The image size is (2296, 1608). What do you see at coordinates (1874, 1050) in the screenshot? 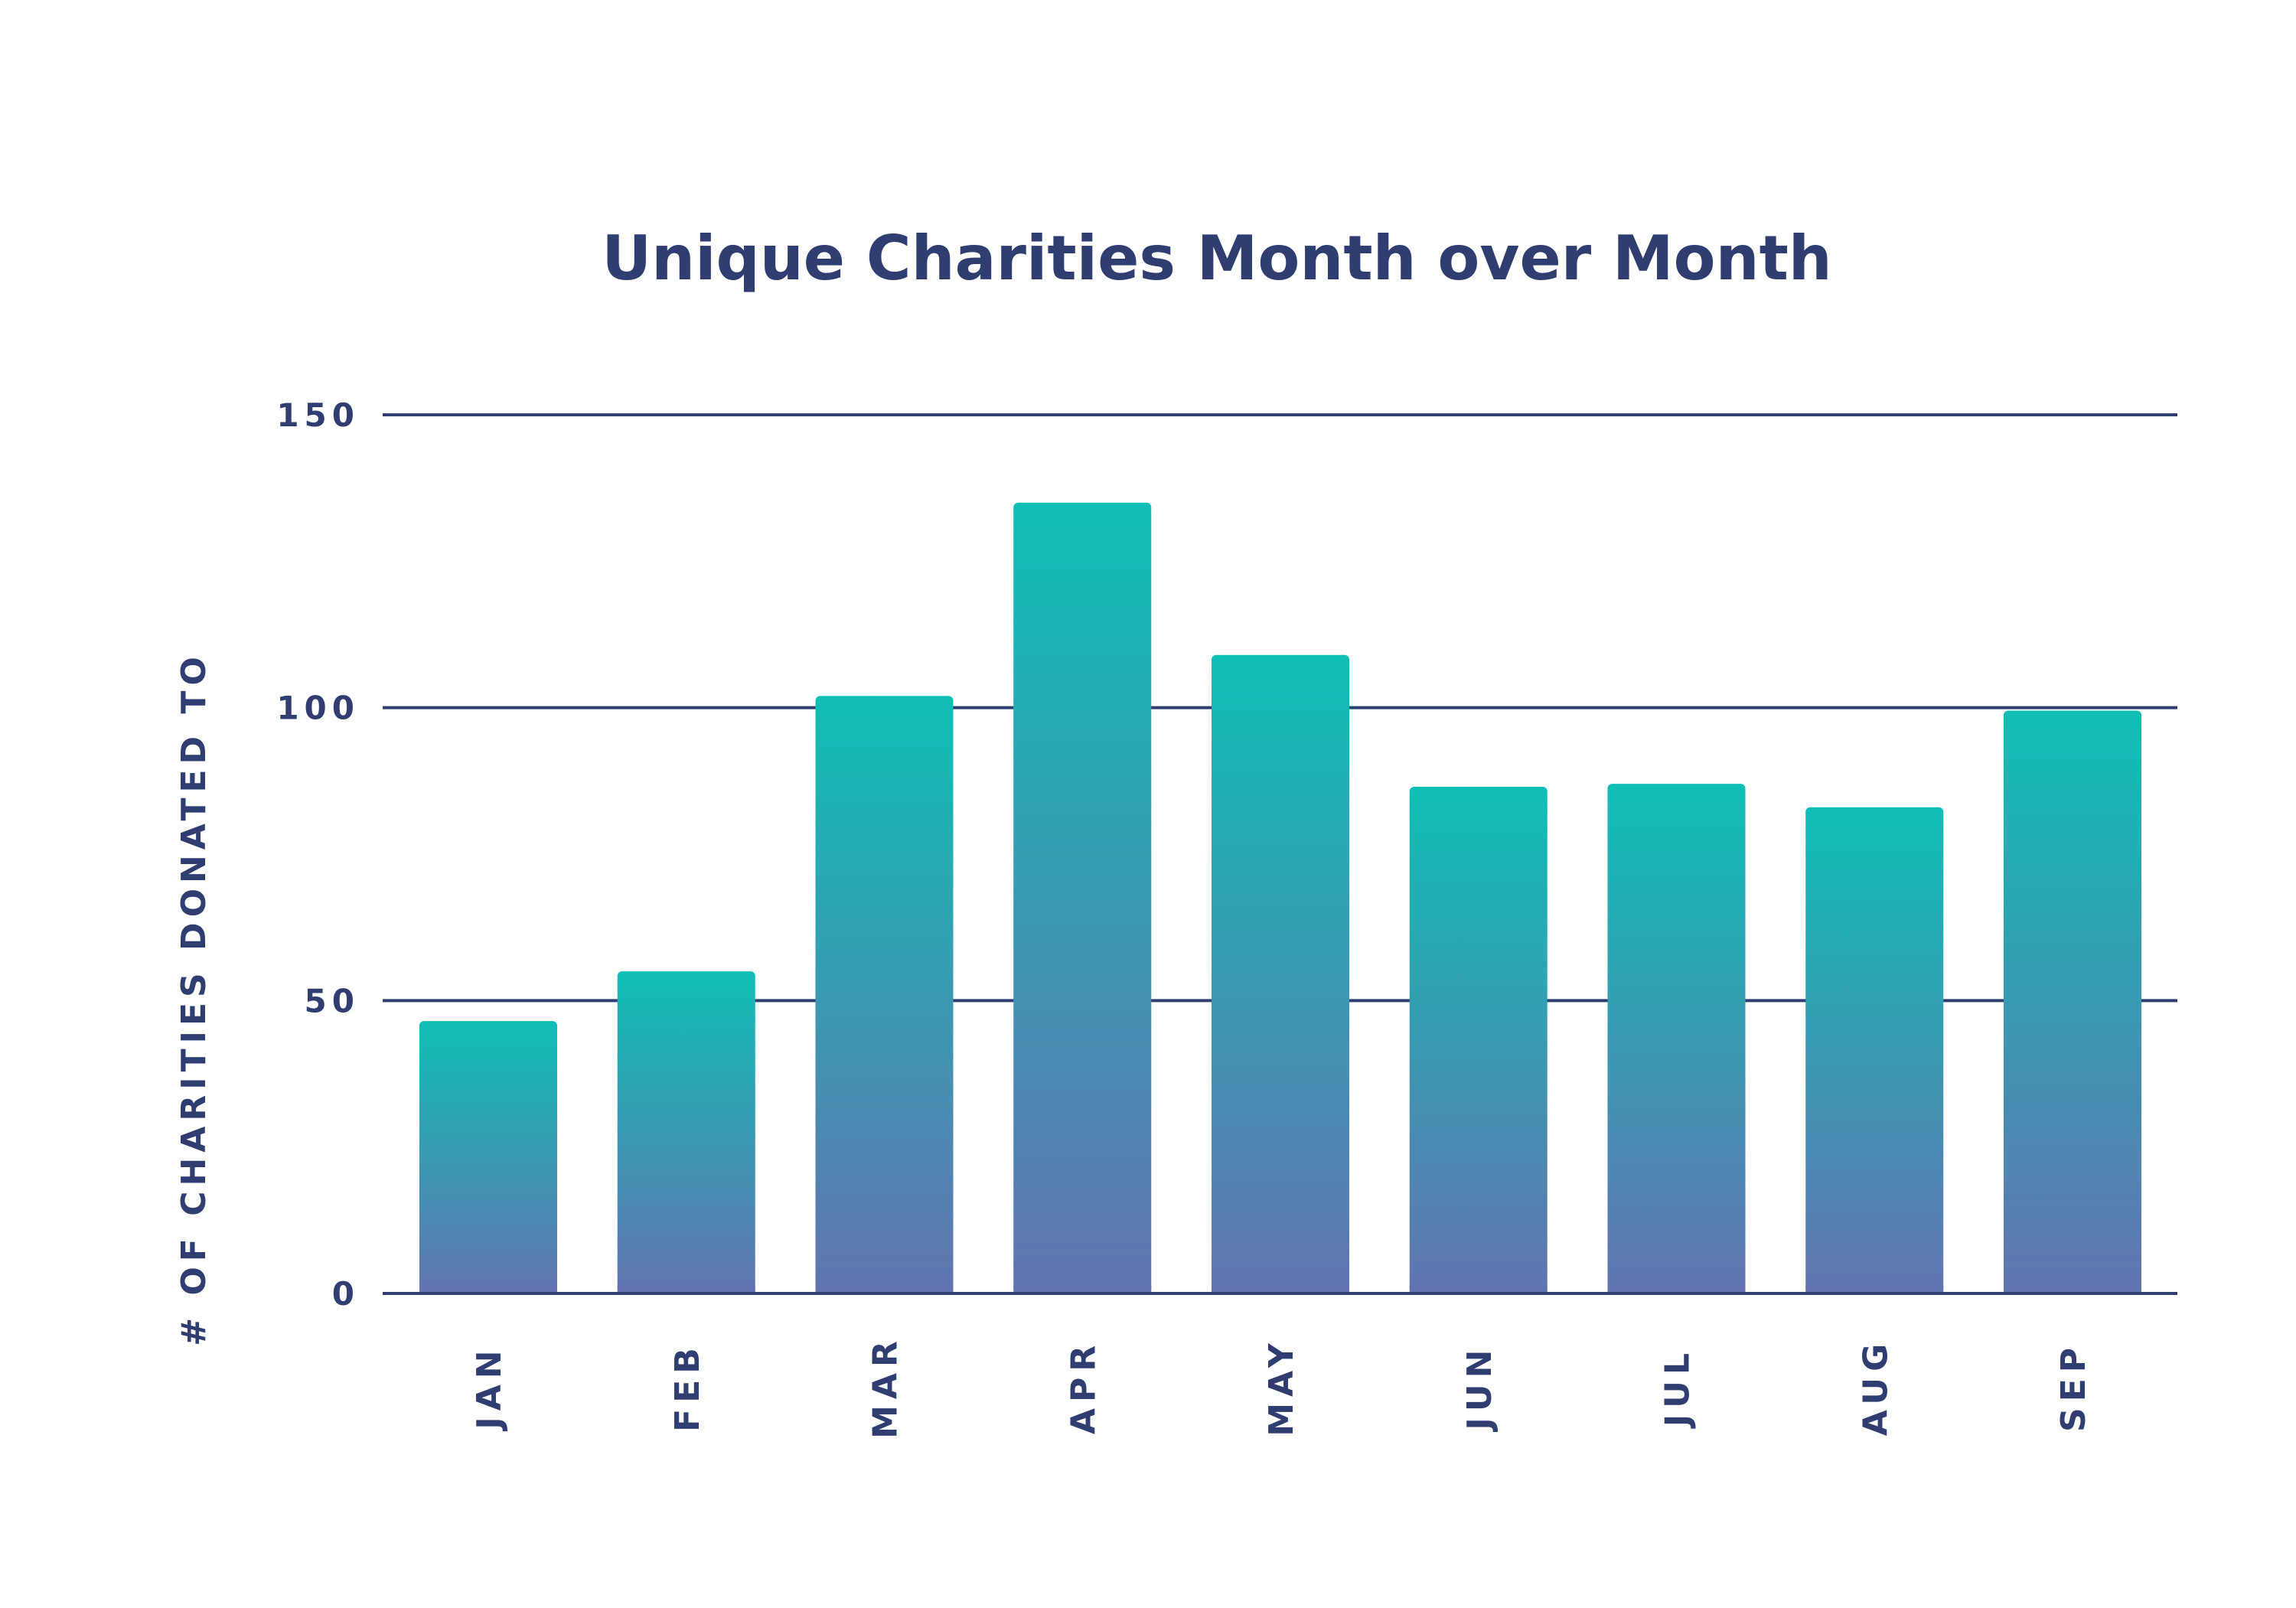
I see `bar-aug` at bounding box center [1874, 1050].